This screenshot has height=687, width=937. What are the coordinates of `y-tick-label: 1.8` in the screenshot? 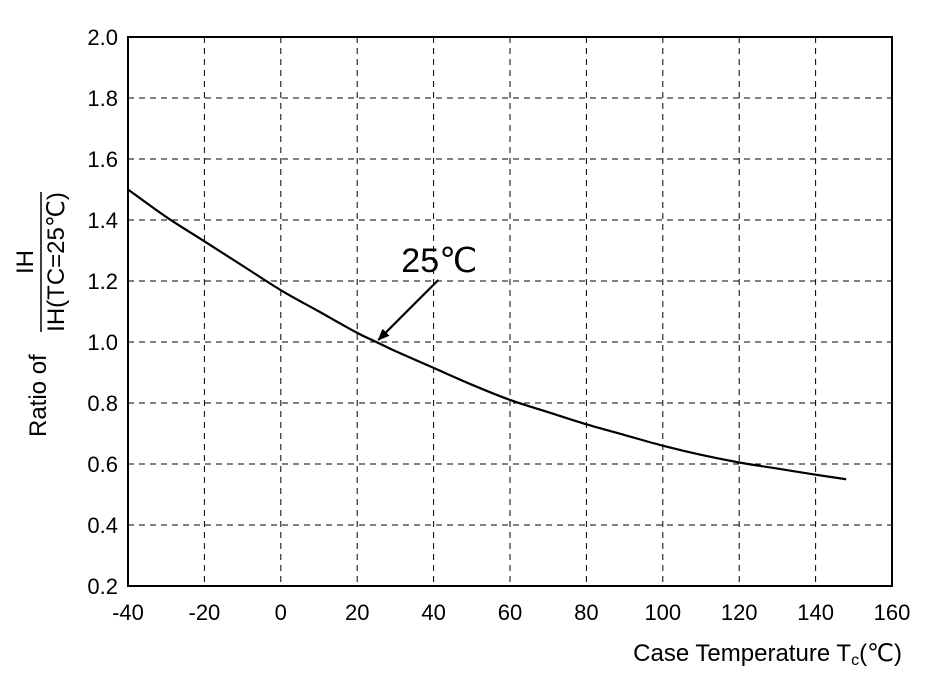 It's located at (102, 98).